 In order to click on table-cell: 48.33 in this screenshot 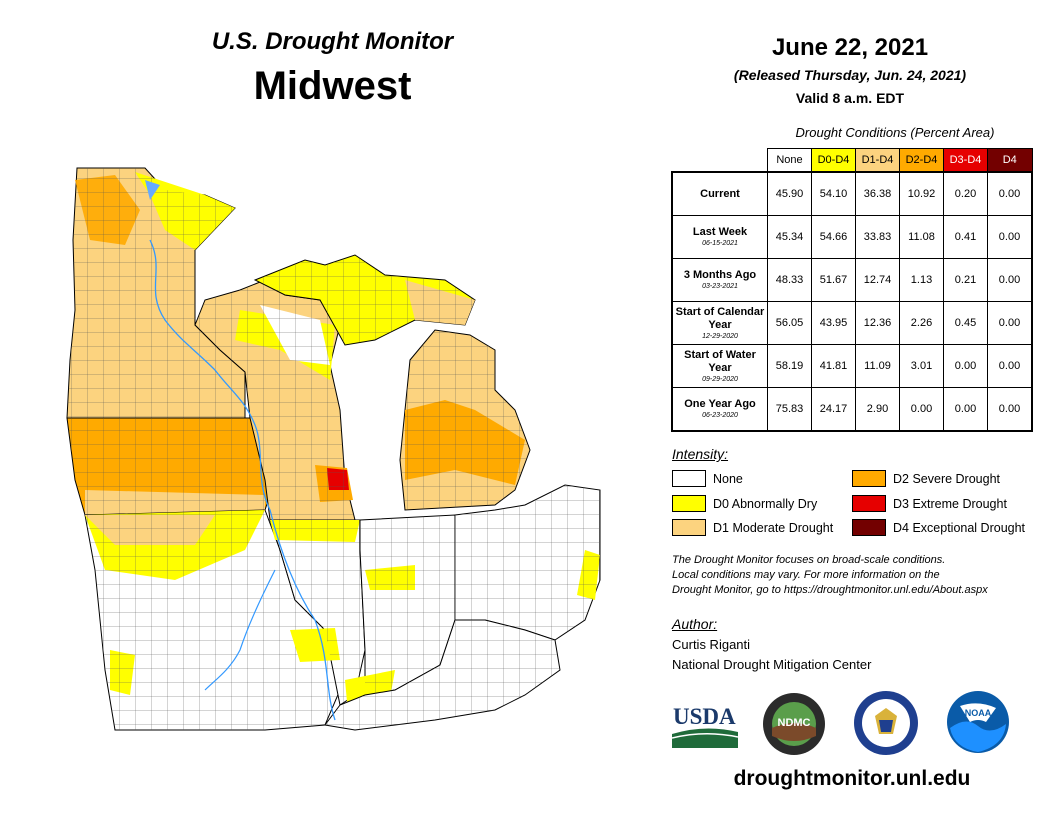, I will do `click(789, 280)`.